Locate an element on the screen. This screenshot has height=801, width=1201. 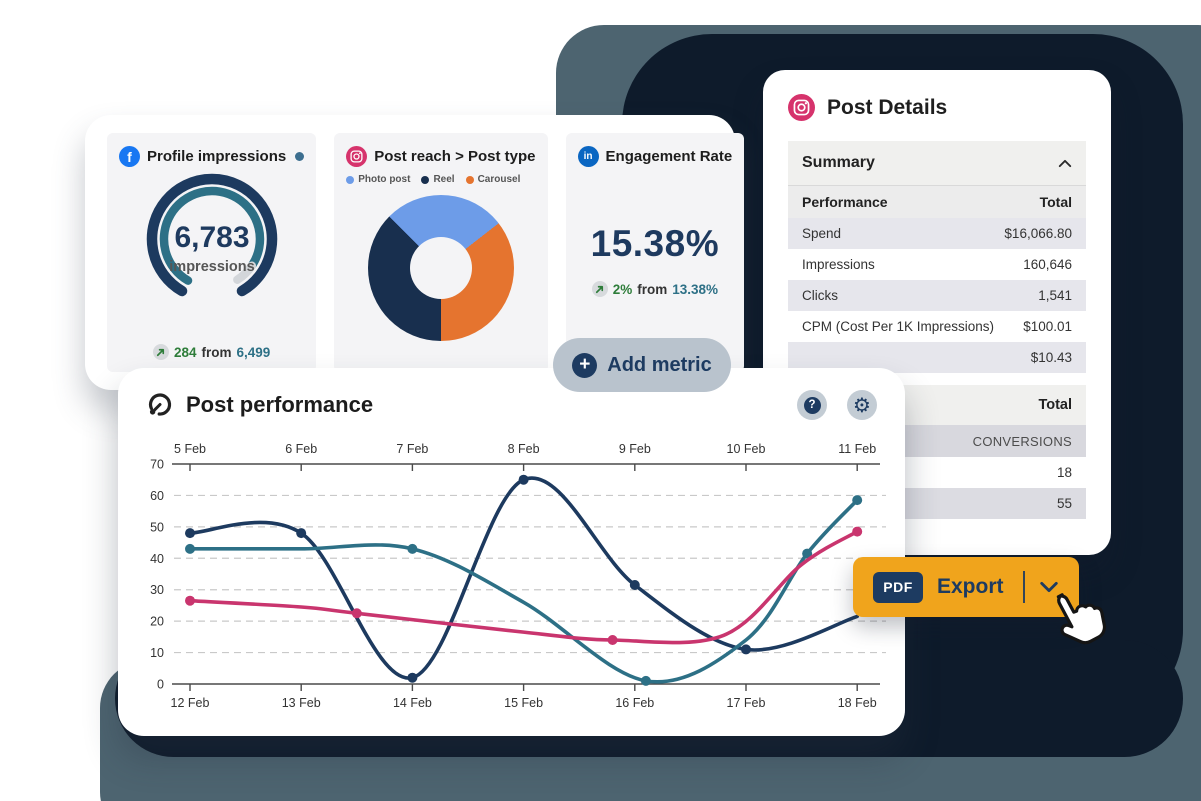
axis-tick-label: 5 Feb is located at coordinates (190, 449).